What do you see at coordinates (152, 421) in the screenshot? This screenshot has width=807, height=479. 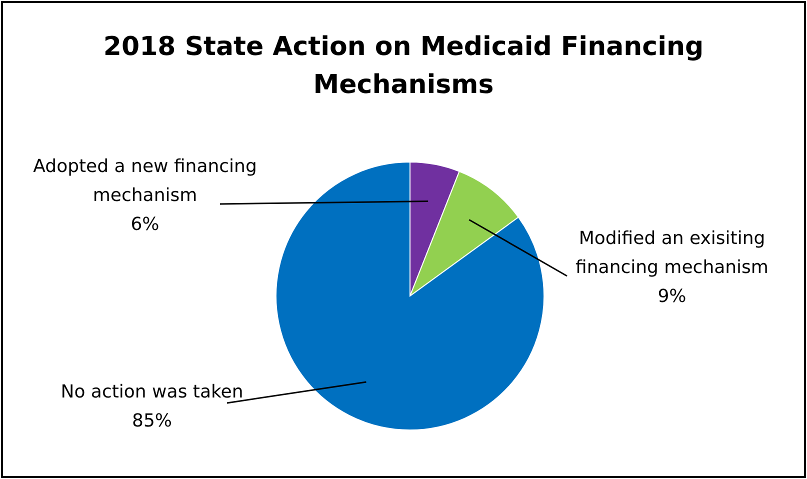 I see `data-label: 85%` at bounding box center [152, 421].